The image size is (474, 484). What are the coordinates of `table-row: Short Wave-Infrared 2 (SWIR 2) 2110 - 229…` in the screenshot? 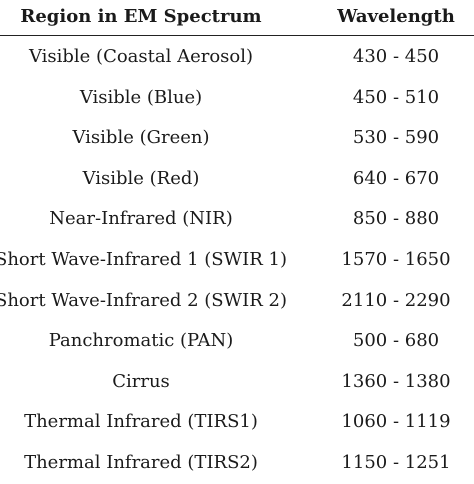 It's located at (237, 302).